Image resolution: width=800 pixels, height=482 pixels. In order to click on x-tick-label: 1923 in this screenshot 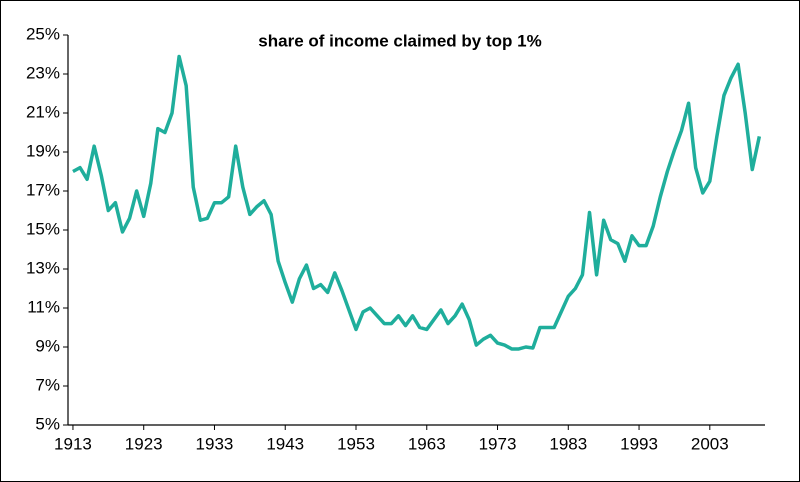, I will do `click(144, 443)`.